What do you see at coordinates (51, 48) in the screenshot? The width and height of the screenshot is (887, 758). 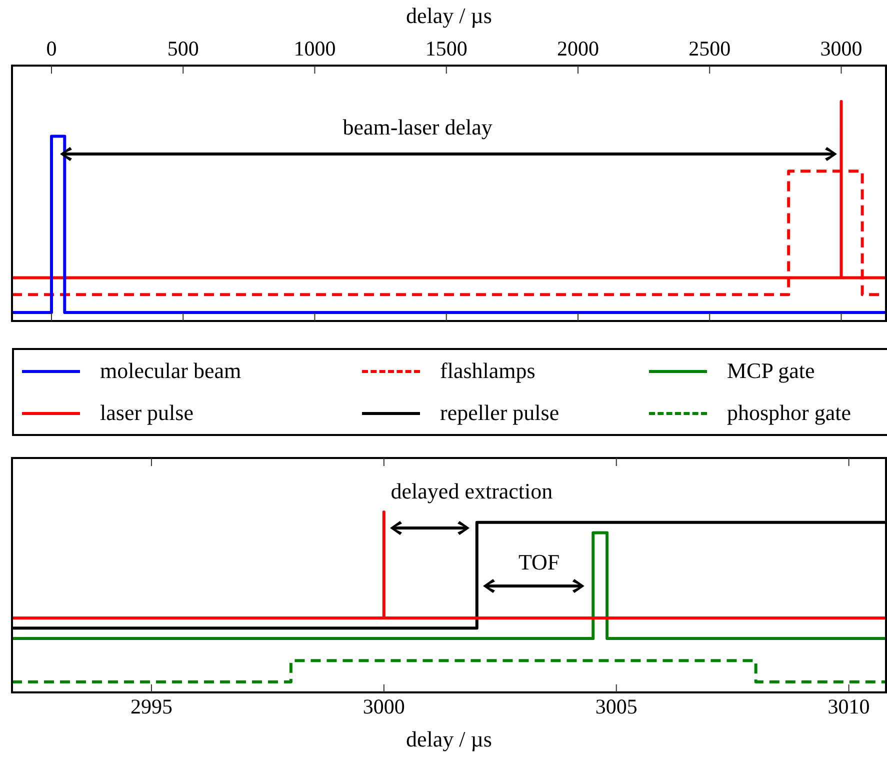 I see `x-tick-label: 0` at bounding box center [51, 48].